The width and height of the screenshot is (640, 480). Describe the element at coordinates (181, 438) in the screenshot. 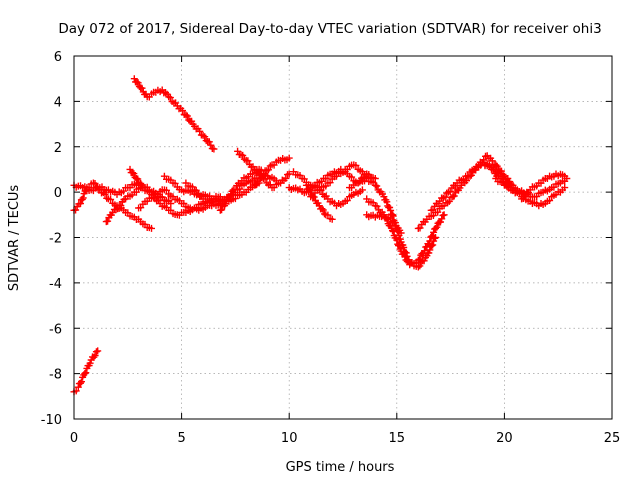

I see `x-tick-label: 5` at that location.